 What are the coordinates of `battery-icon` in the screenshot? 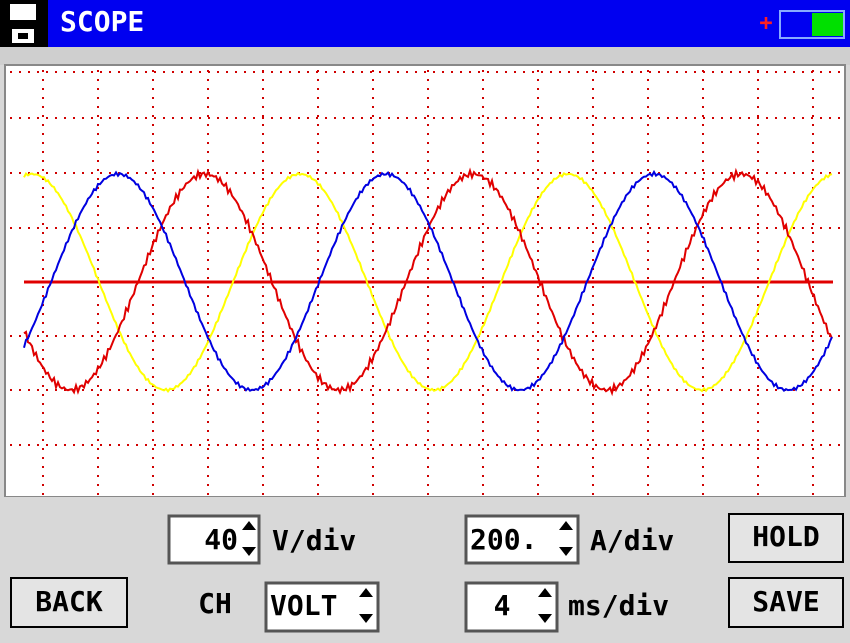 It's located at (812, 24).